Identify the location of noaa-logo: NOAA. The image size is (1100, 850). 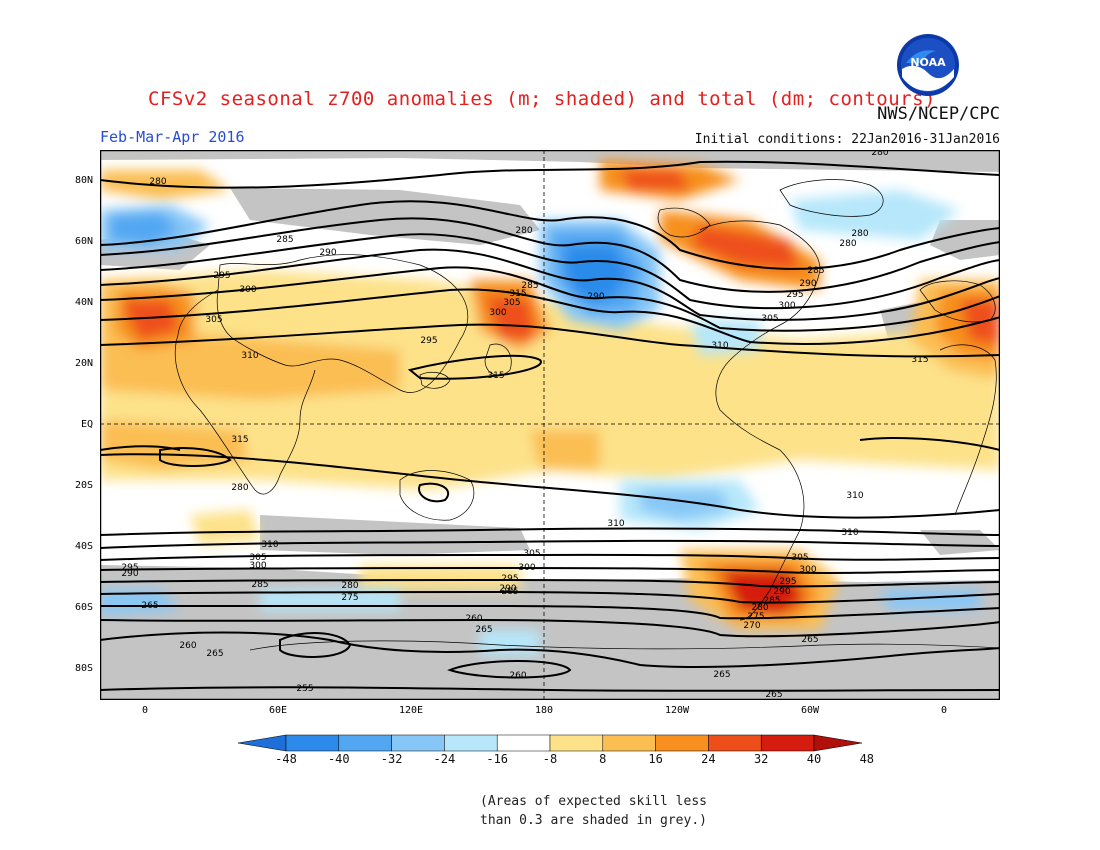
(928, 65).